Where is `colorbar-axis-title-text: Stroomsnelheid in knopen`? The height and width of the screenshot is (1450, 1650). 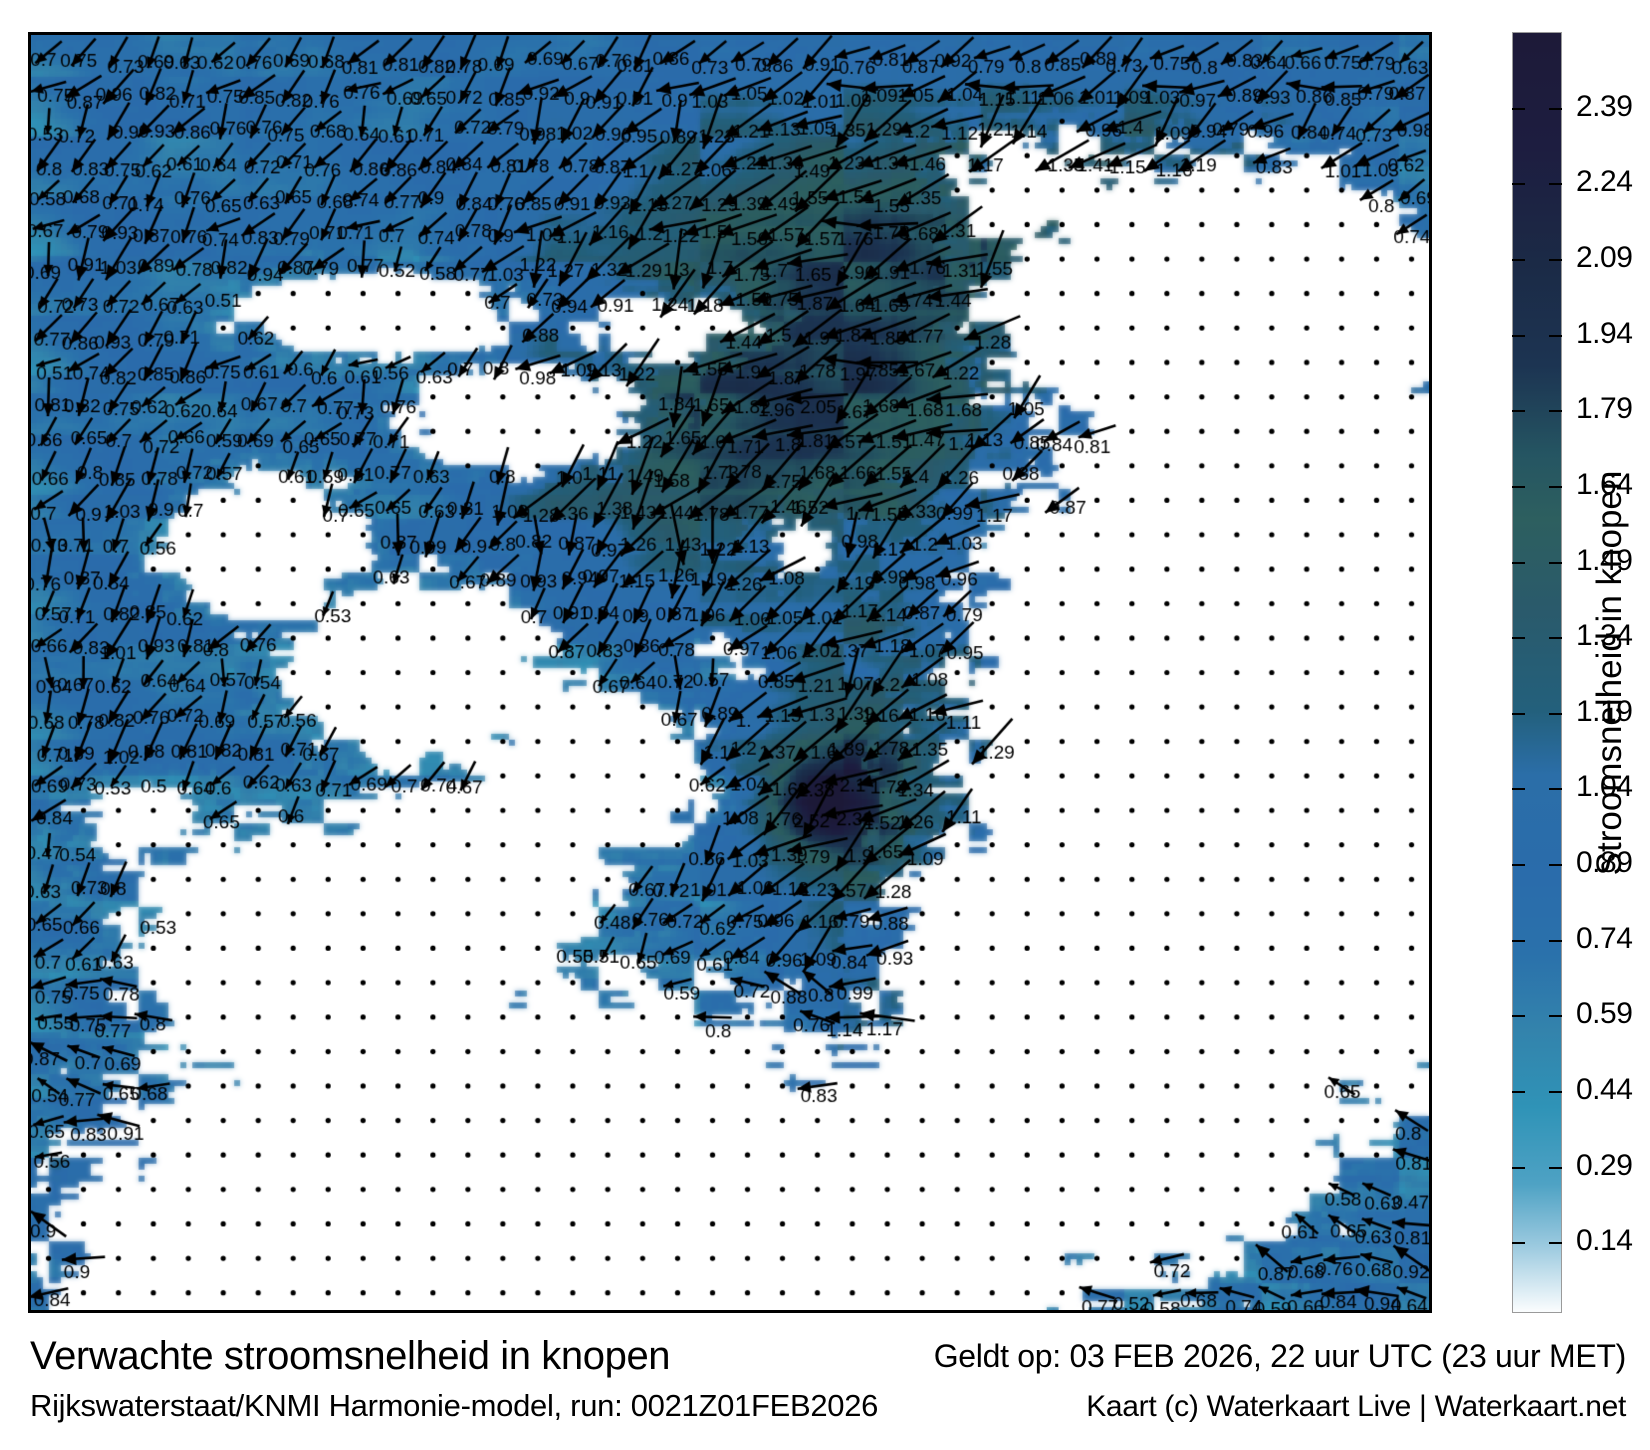
colorbar-axis-title-text: Stroomsnelheid in knopen is located at coordinates (1609, 672).